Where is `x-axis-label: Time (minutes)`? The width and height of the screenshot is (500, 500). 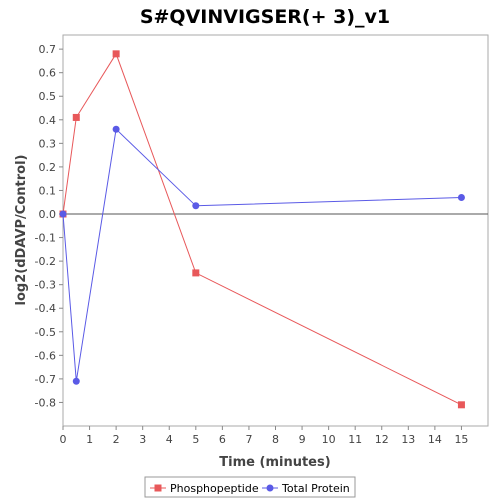
x-axis-label: Time (minutes) is located at coordinates (274, 462).